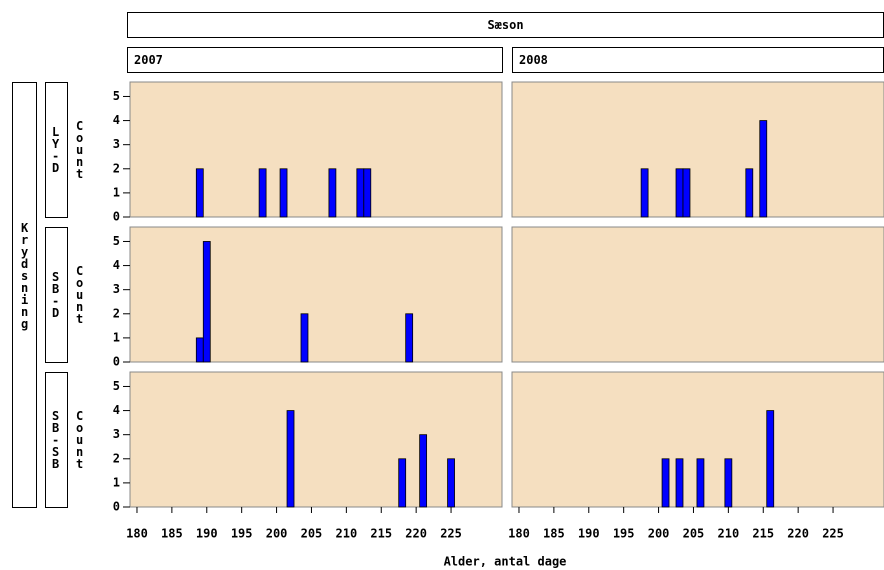 This screenshot has height=570, width=884. I want to click on column-label: 2008, so click(698, 60).